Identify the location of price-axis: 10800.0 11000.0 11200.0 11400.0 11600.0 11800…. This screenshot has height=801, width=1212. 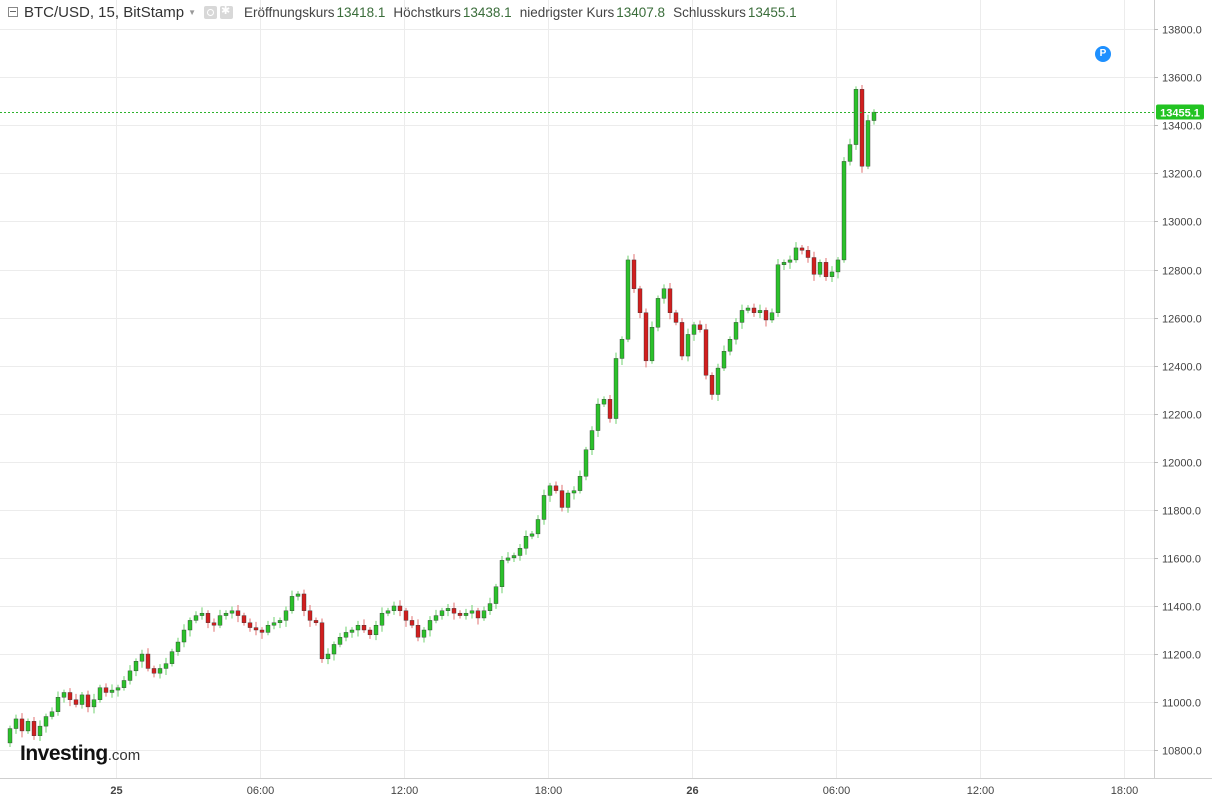
(1178, 391).